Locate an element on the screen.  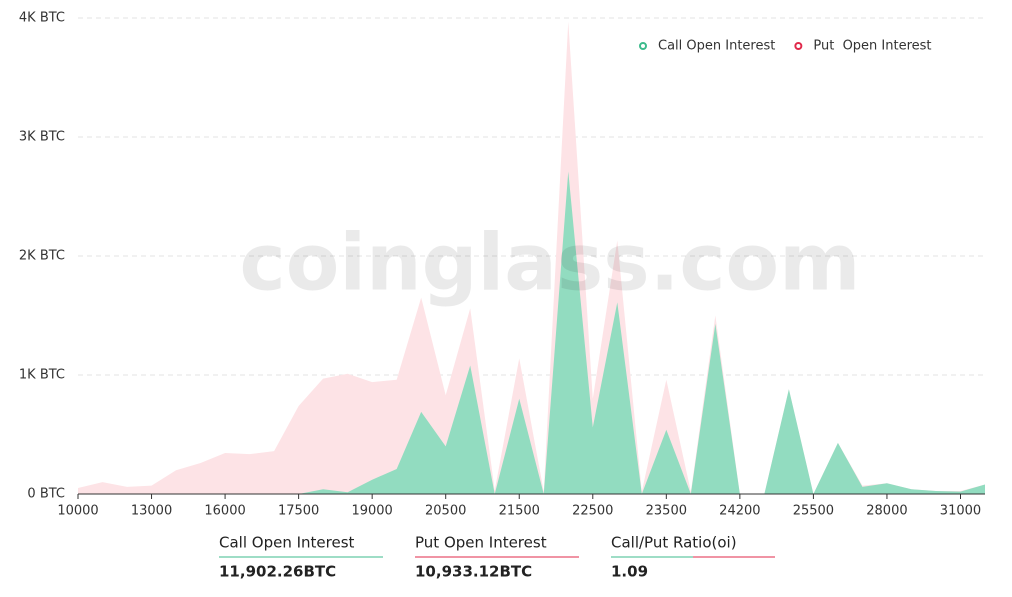
watermark: coinglass.com is located at coordinates (550, 263).